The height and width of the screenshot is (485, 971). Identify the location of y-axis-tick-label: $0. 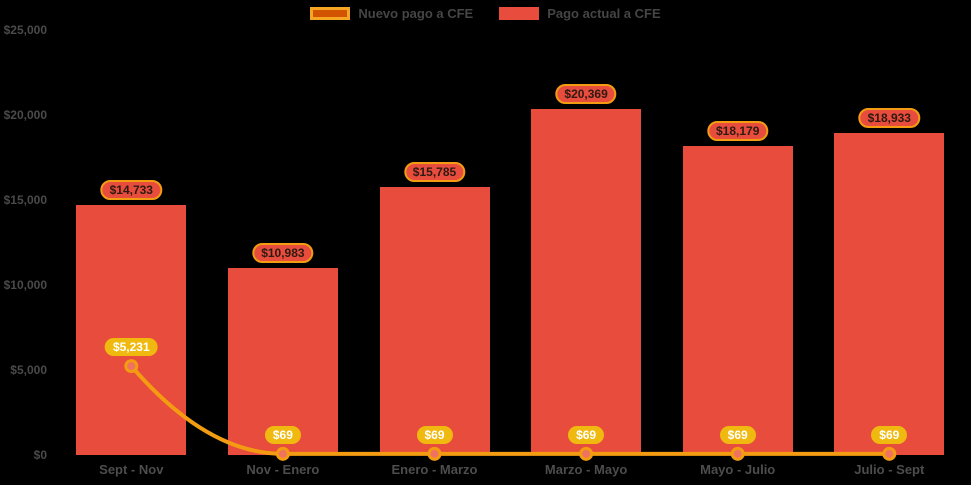
(40, 455).